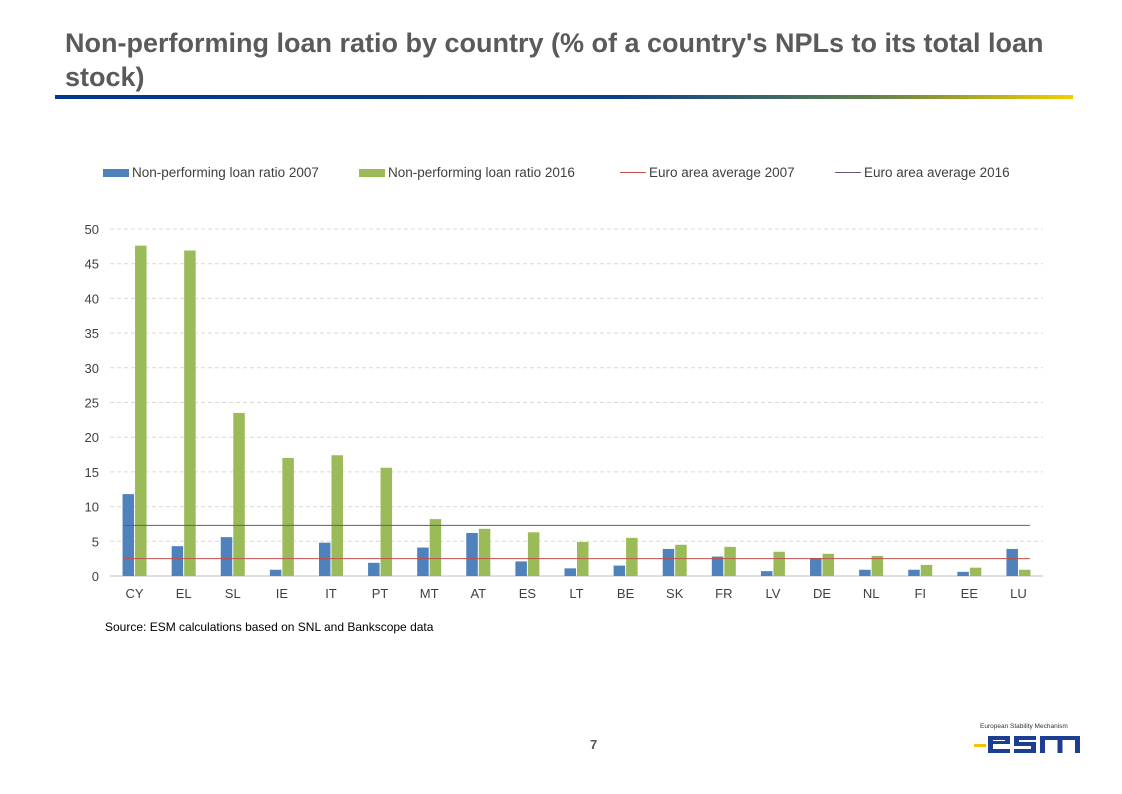 The width and height of the screenshot is (1122, 794). I want to click on legend-item-npl-2007: Non-performing loan ratio 2007, so click(211, 172).